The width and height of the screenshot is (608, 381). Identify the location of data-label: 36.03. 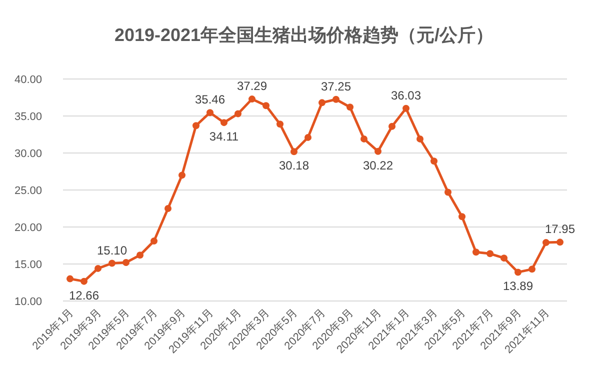
(406, 95).